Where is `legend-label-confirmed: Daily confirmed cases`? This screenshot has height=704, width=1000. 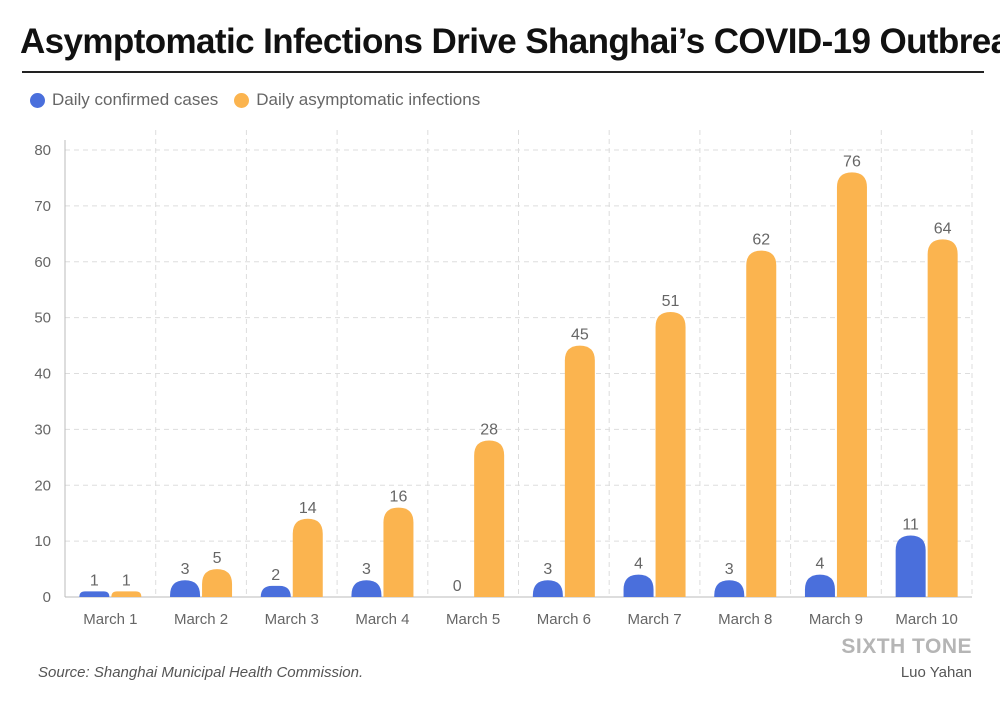 legend-label-confirmed: Daily confirmed cases is located at coordinates (135, 99).